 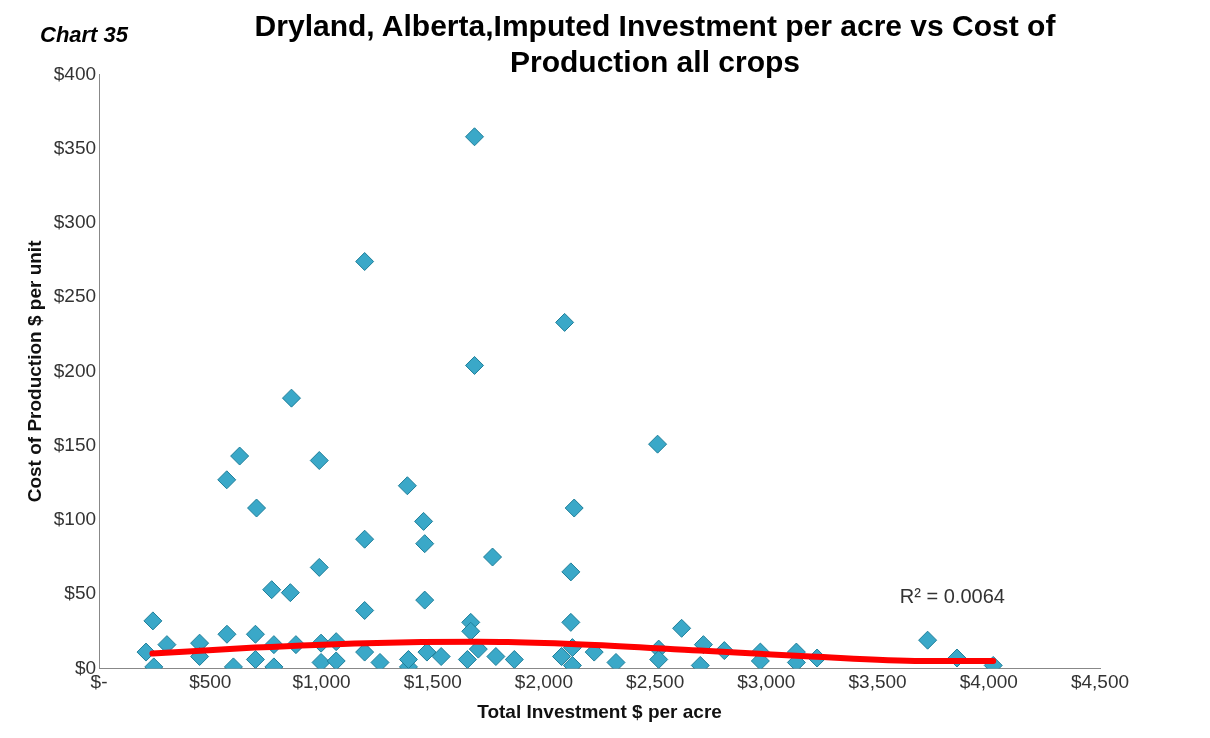 I want to click on x-tick-label: $4,500, so click(x=1100, y=682).